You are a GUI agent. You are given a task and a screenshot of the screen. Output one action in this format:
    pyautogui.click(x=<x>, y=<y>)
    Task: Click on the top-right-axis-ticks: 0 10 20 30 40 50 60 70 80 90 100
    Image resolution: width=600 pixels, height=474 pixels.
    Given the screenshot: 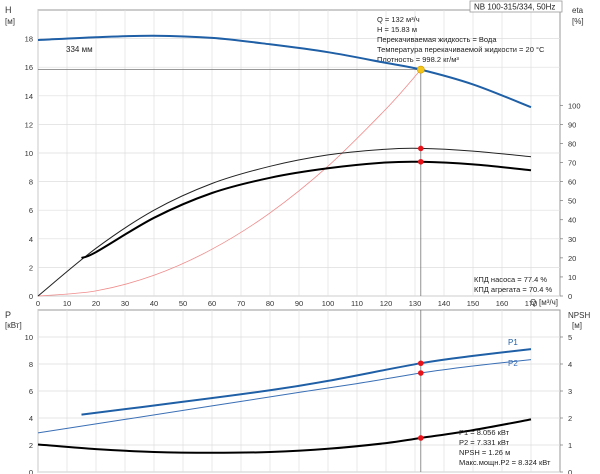 What is the action you would take?
    pyautogui.click(x=570, y=201)
    